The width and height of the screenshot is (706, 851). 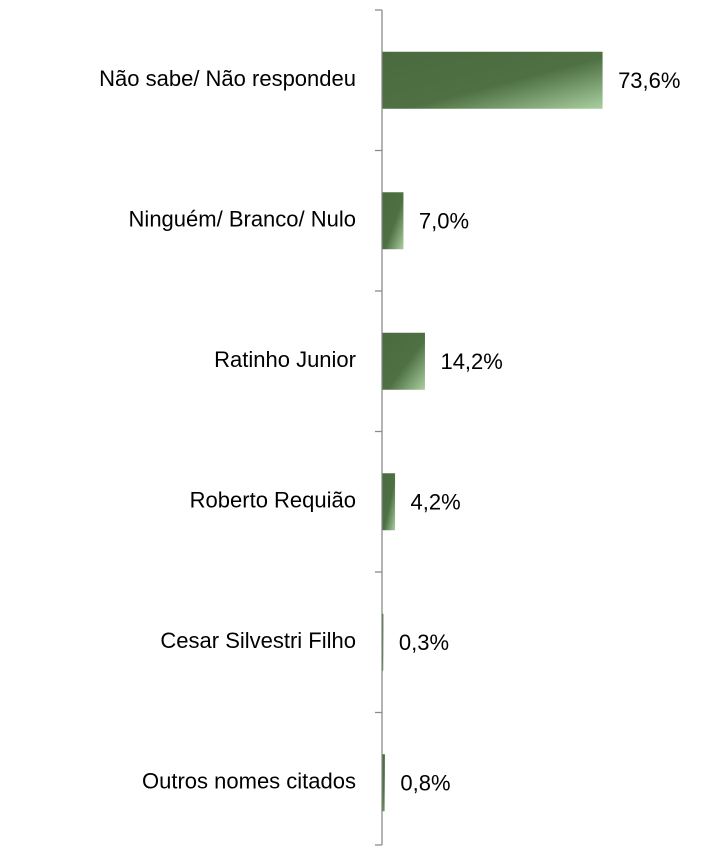 I want to click on value-label: 73,6%, so click(x=649, y=80).